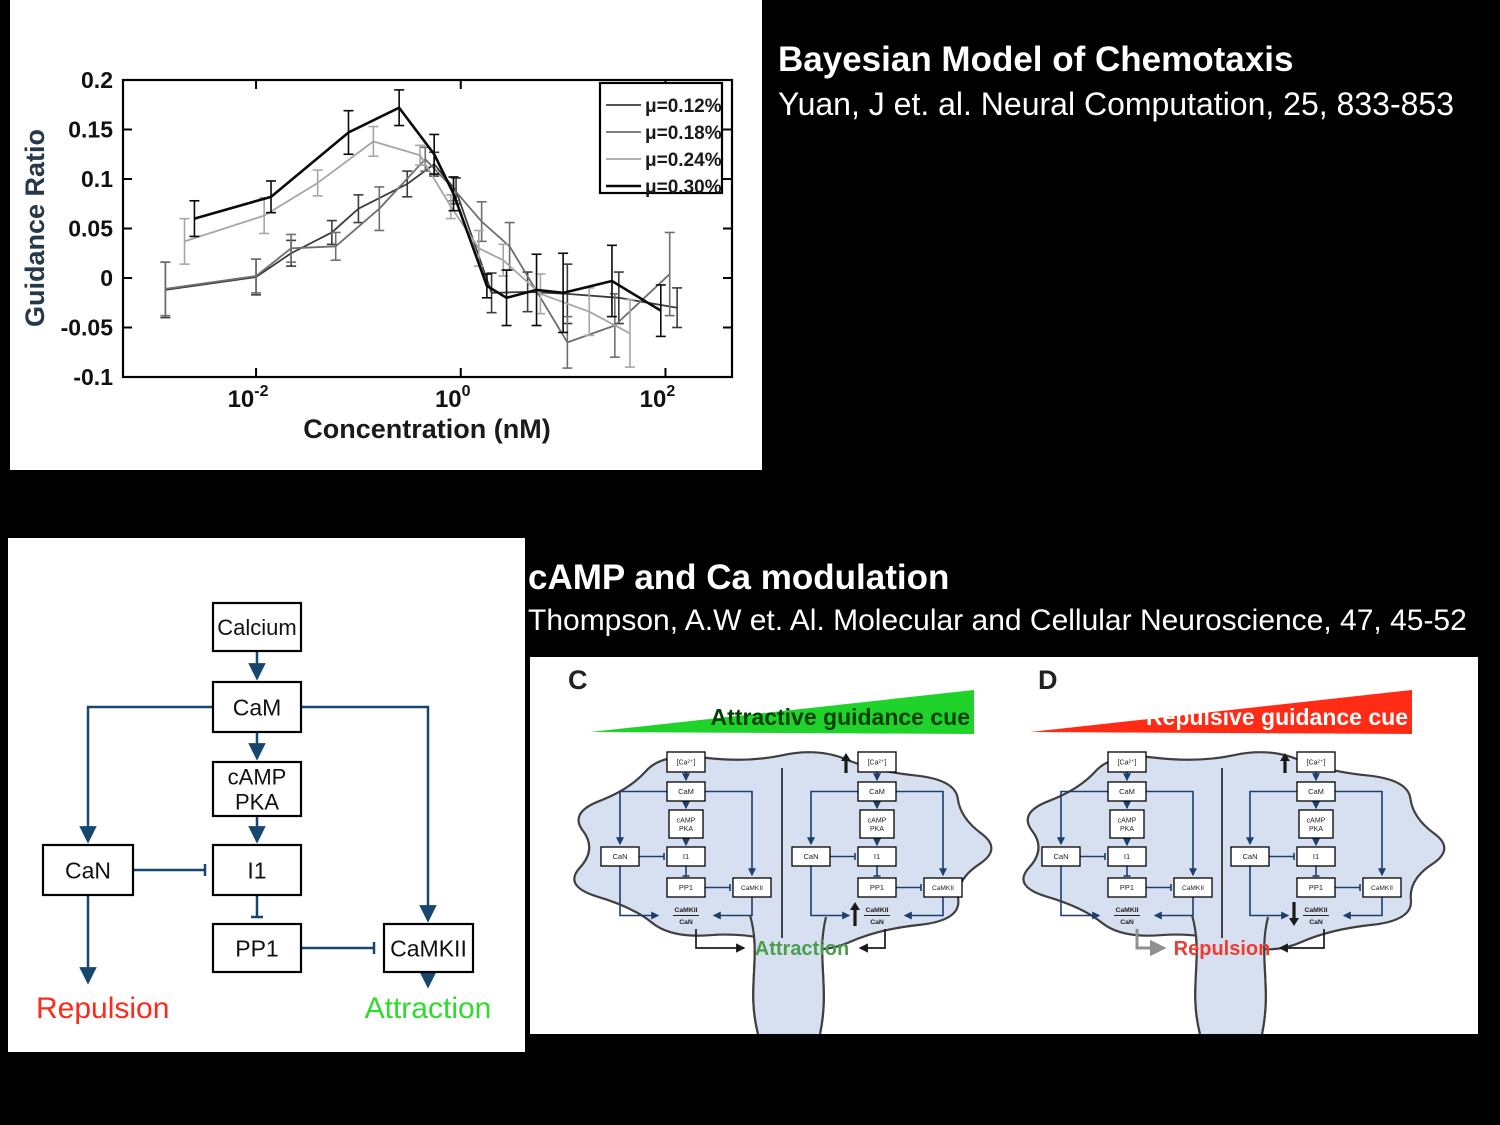  I want to click on mini-C-right-node-cam-label: CaM, so click(877, 791).